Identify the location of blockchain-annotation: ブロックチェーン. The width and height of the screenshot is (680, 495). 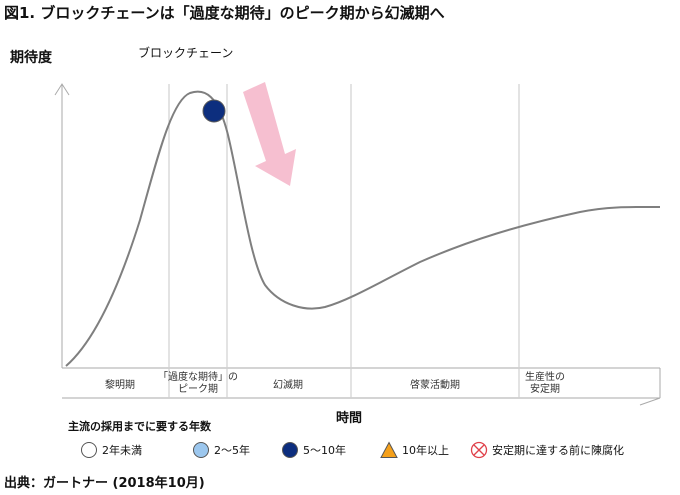
(186, 53).